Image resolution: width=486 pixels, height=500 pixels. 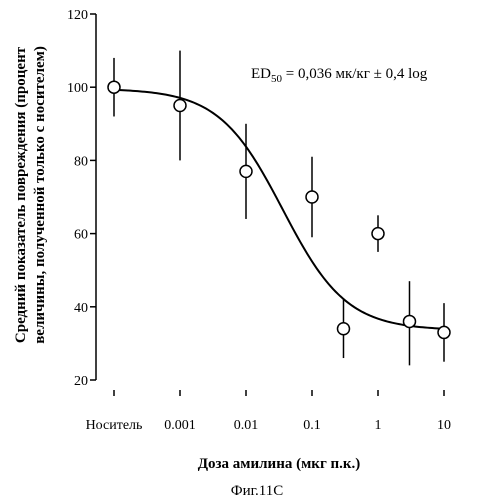 I want to click on ed50-annotation-subscript: 50, so click(x=277, y=79).